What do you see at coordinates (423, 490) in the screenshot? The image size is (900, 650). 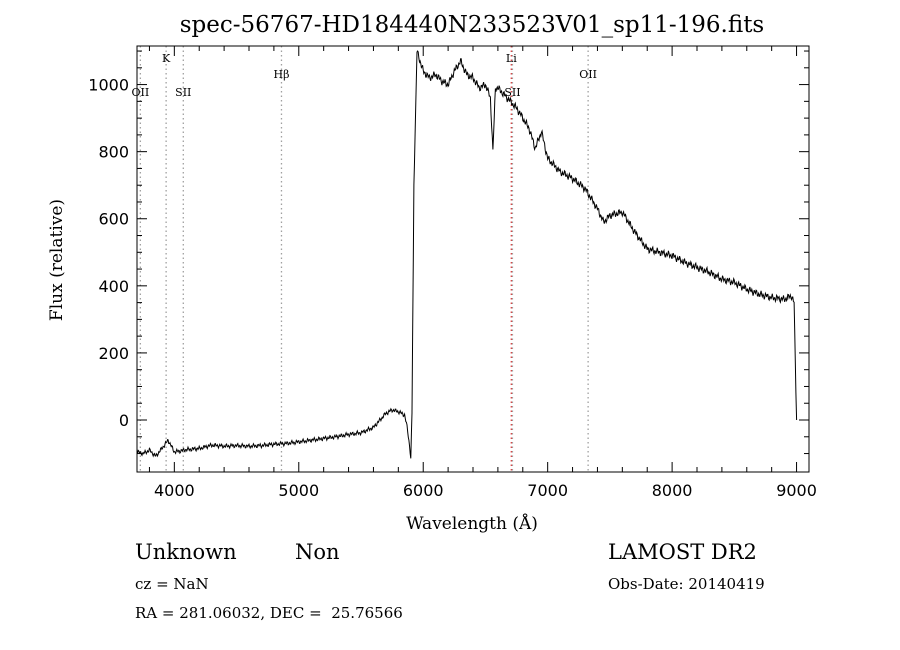 I see `x-tick-label: 6000` at bounding box center [423, 490].